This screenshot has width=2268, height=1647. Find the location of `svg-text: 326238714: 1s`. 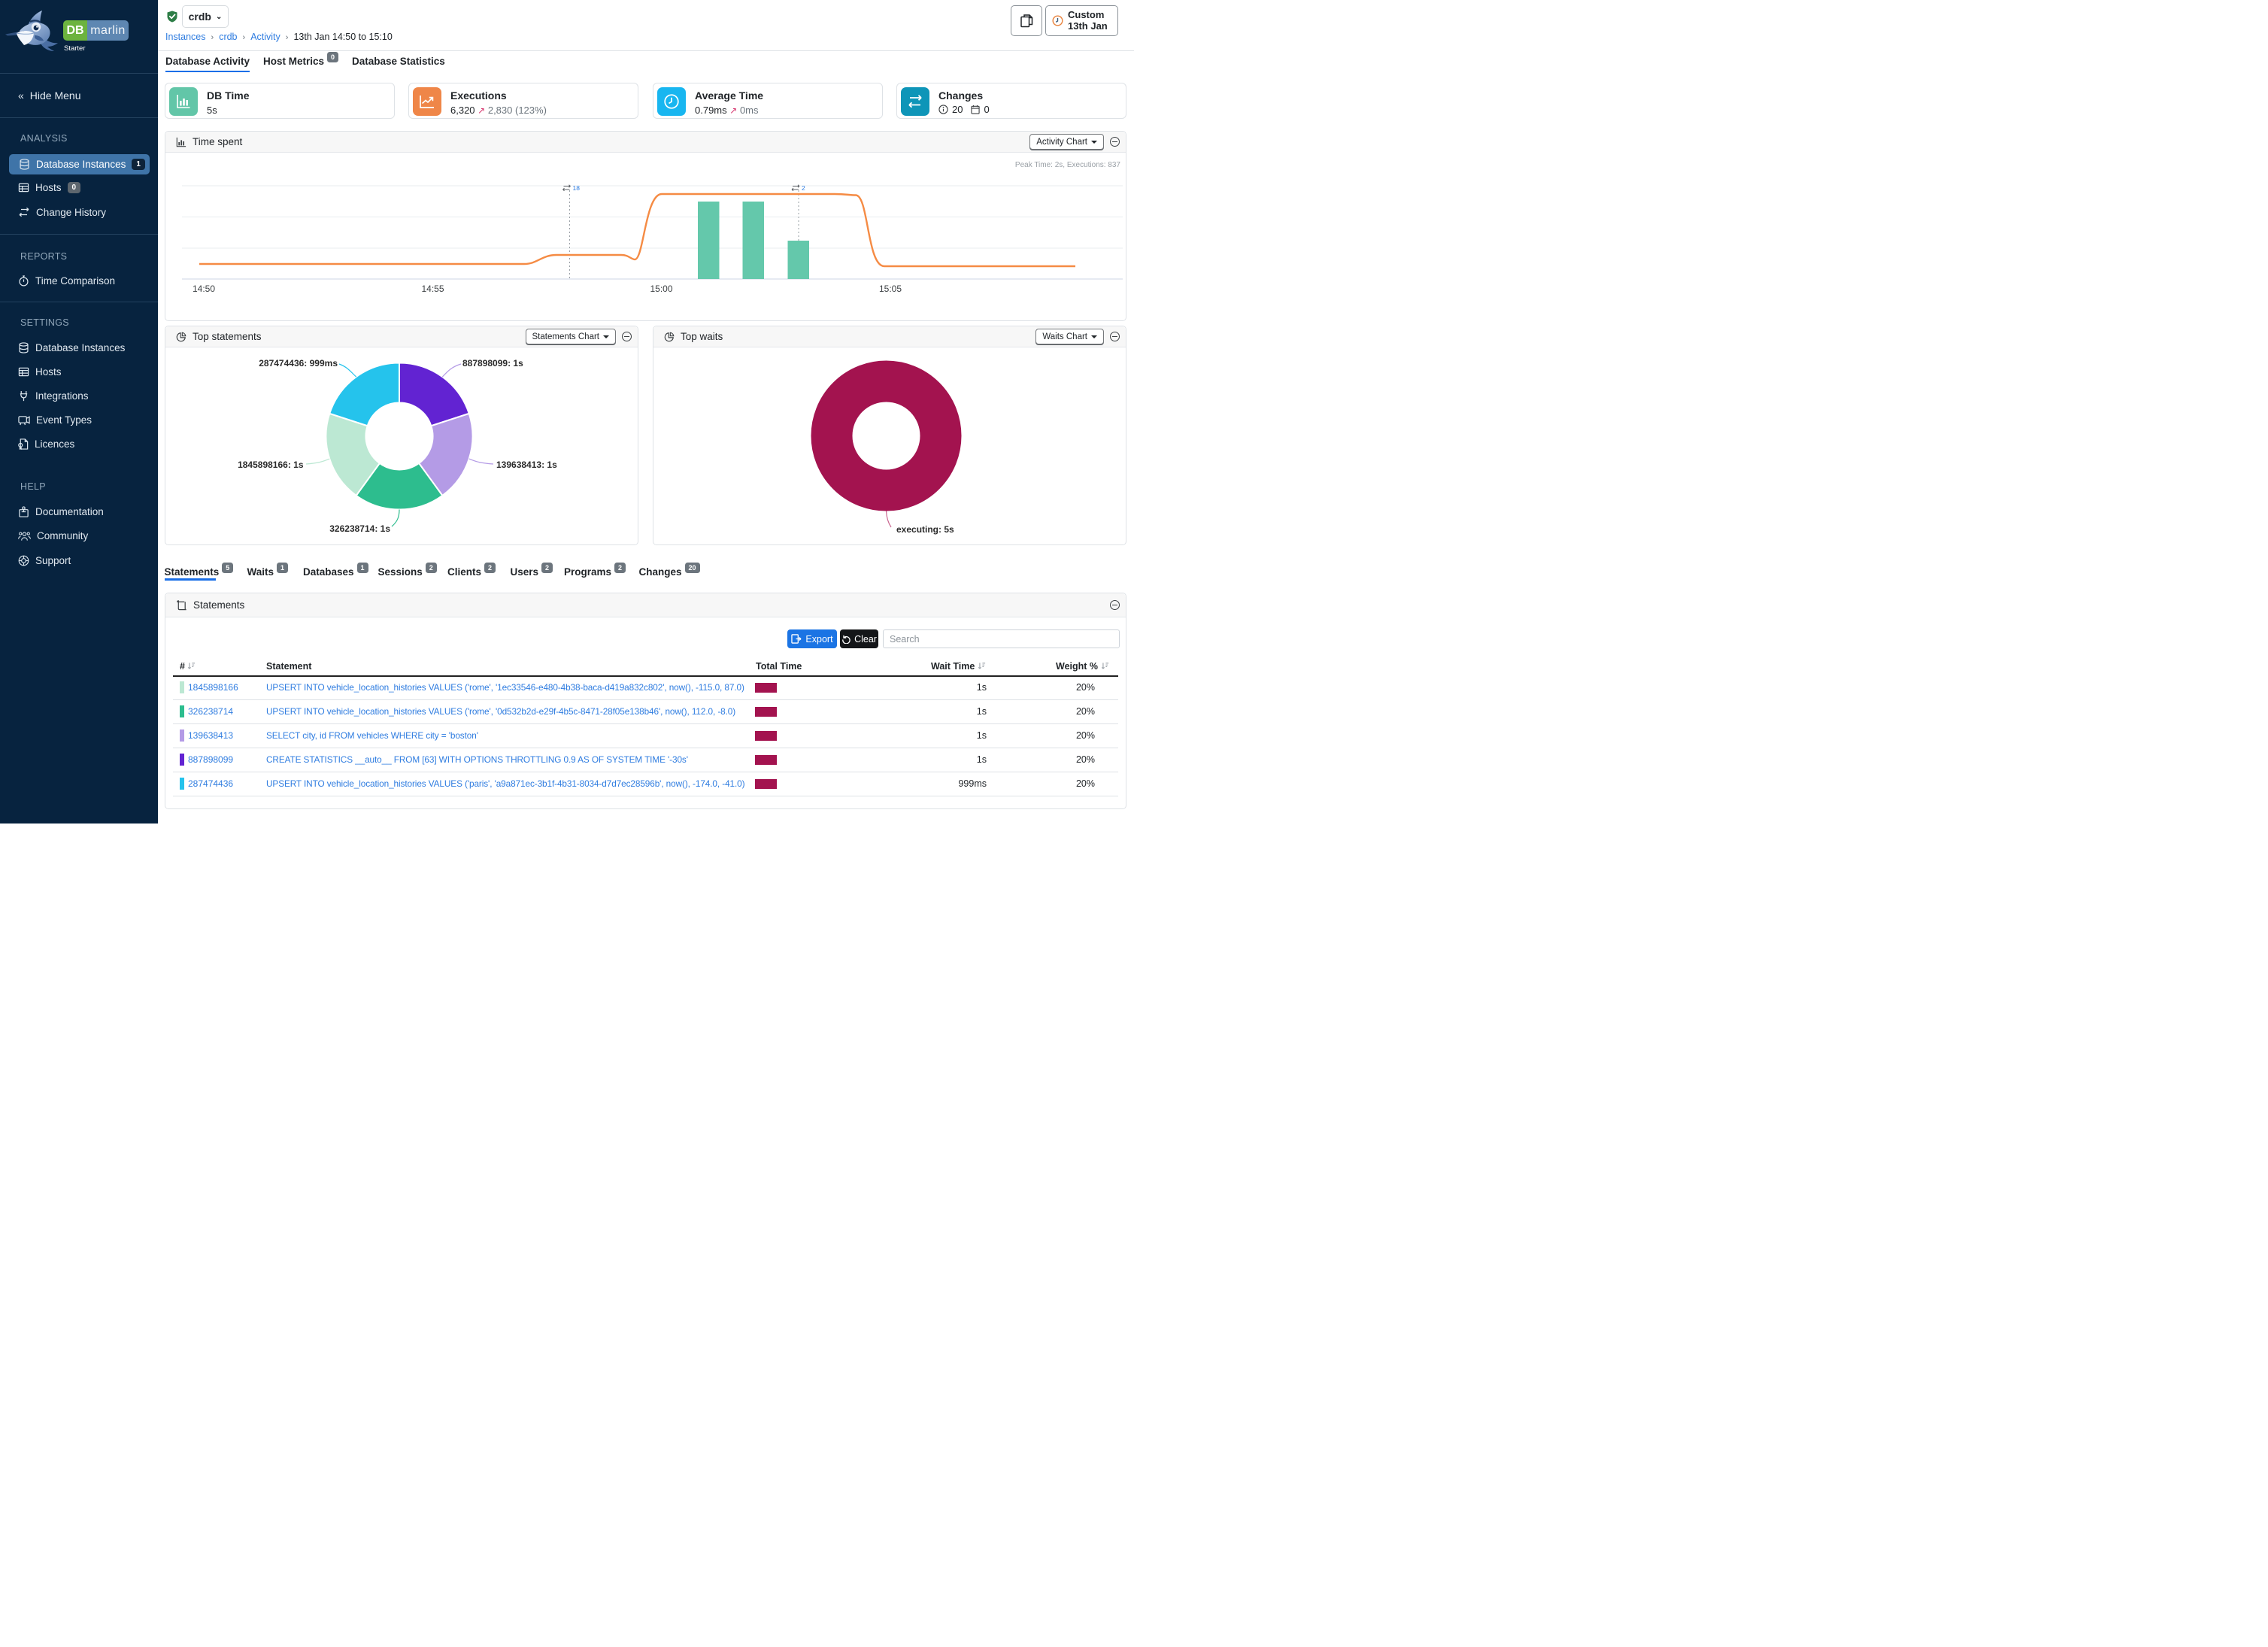

svg-text: 326238714: 1s is located at coordinates (360, 528).